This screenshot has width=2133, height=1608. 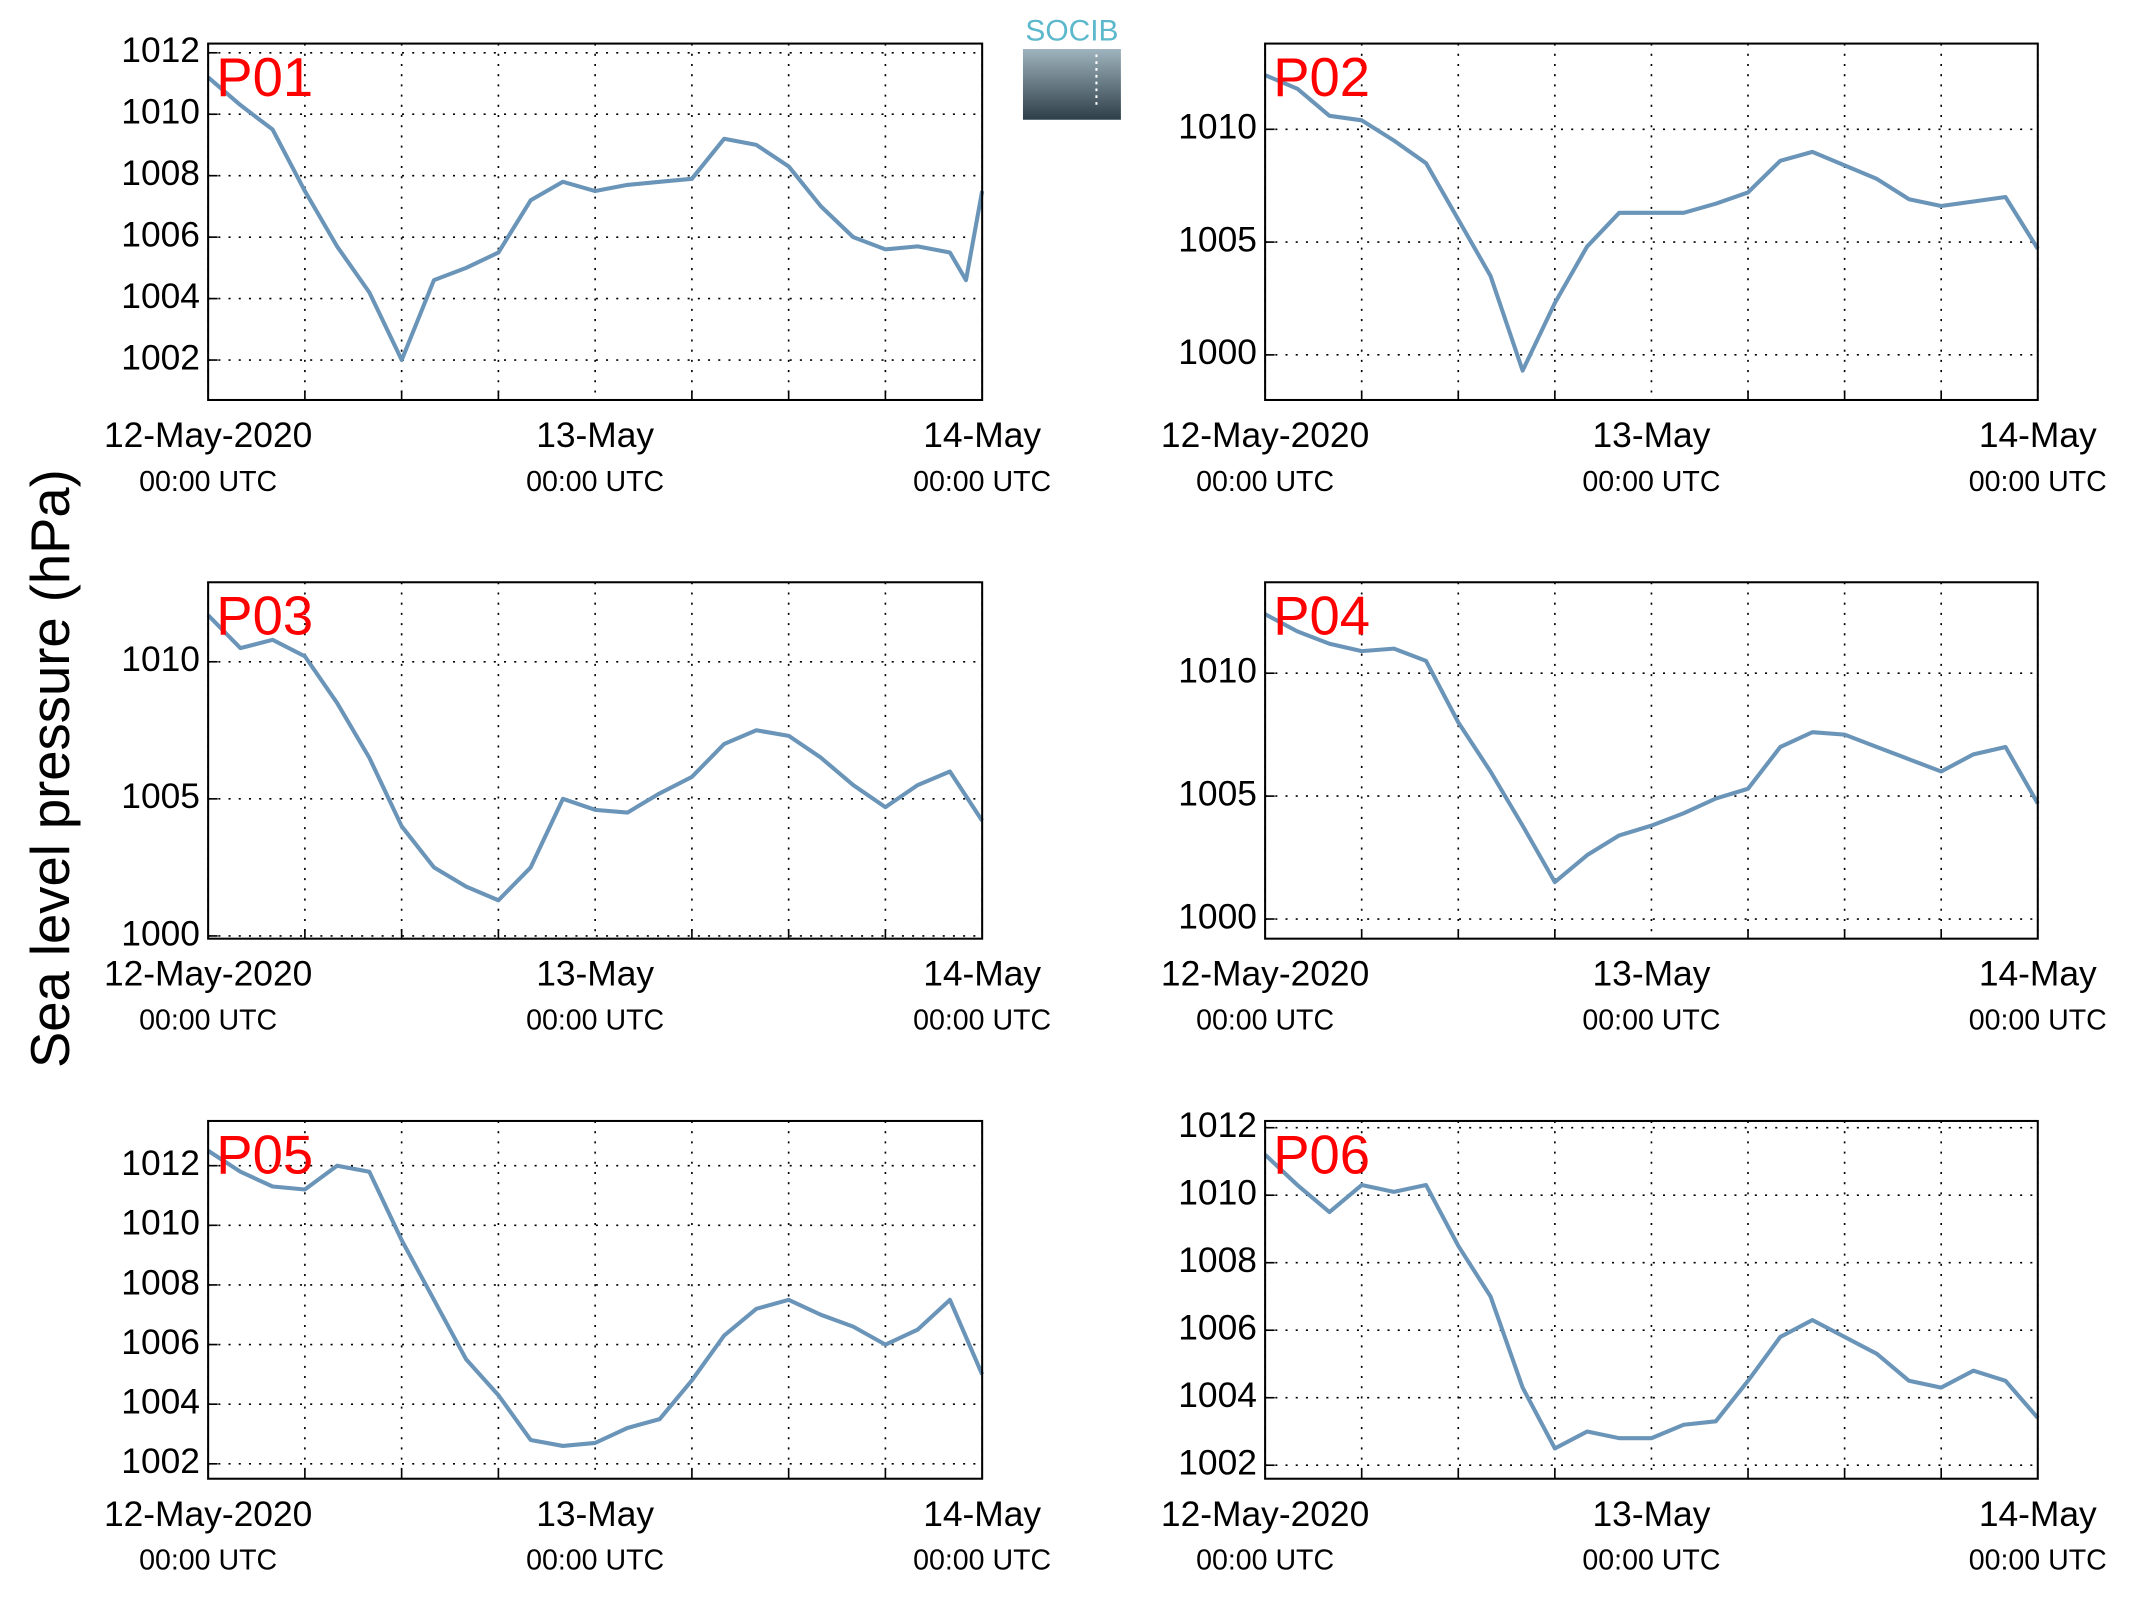 I want to click on logo: SOCIB, so click(x=1071, y=67).